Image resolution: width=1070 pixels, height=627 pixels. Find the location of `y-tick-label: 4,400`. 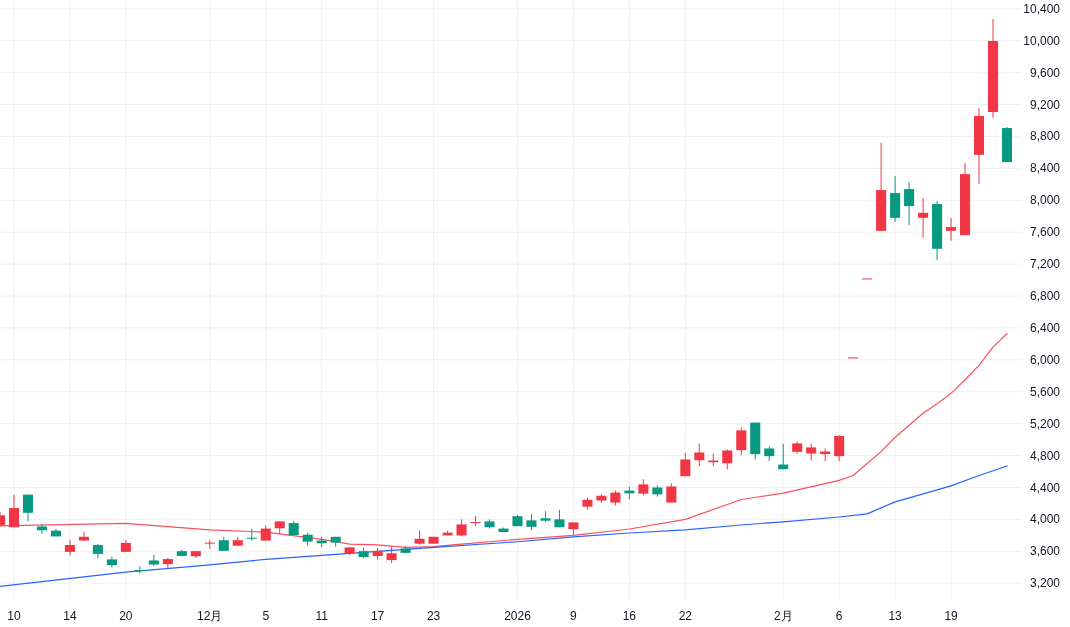

y-tick-label: 4,400 is located at coordinates (1045, 487).